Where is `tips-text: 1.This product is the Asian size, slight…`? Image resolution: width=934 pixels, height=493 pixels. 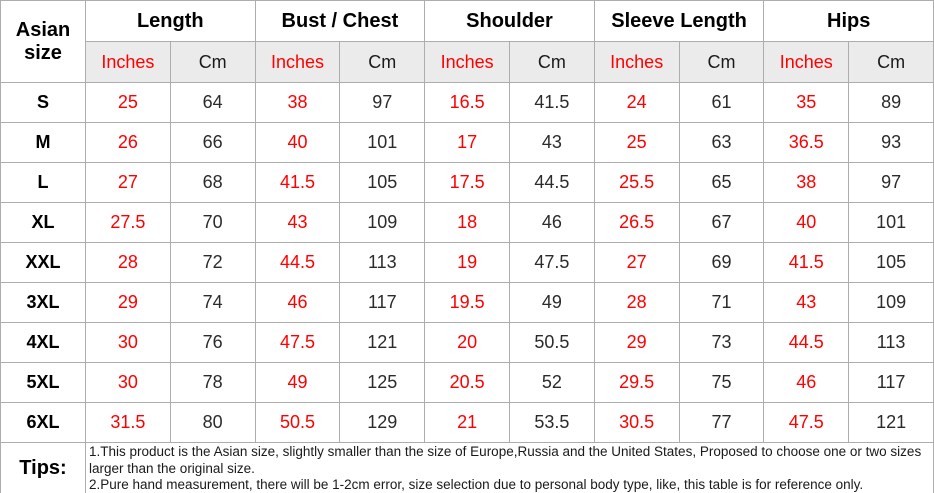
tips-text: 1.This product is the Asian size, slight… is located at coordinates (509, 467).